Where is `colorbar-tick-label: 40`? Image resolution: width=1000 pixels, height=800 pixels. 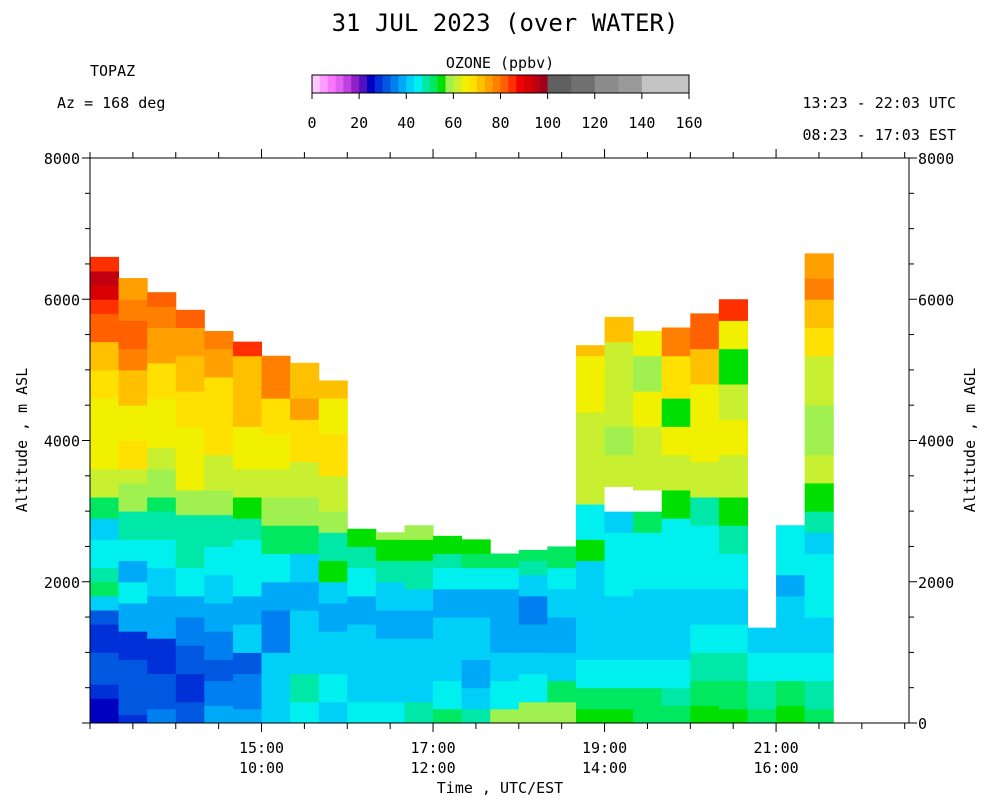 colorbar-tick-label: 40 is located at coordinates (406, 123).